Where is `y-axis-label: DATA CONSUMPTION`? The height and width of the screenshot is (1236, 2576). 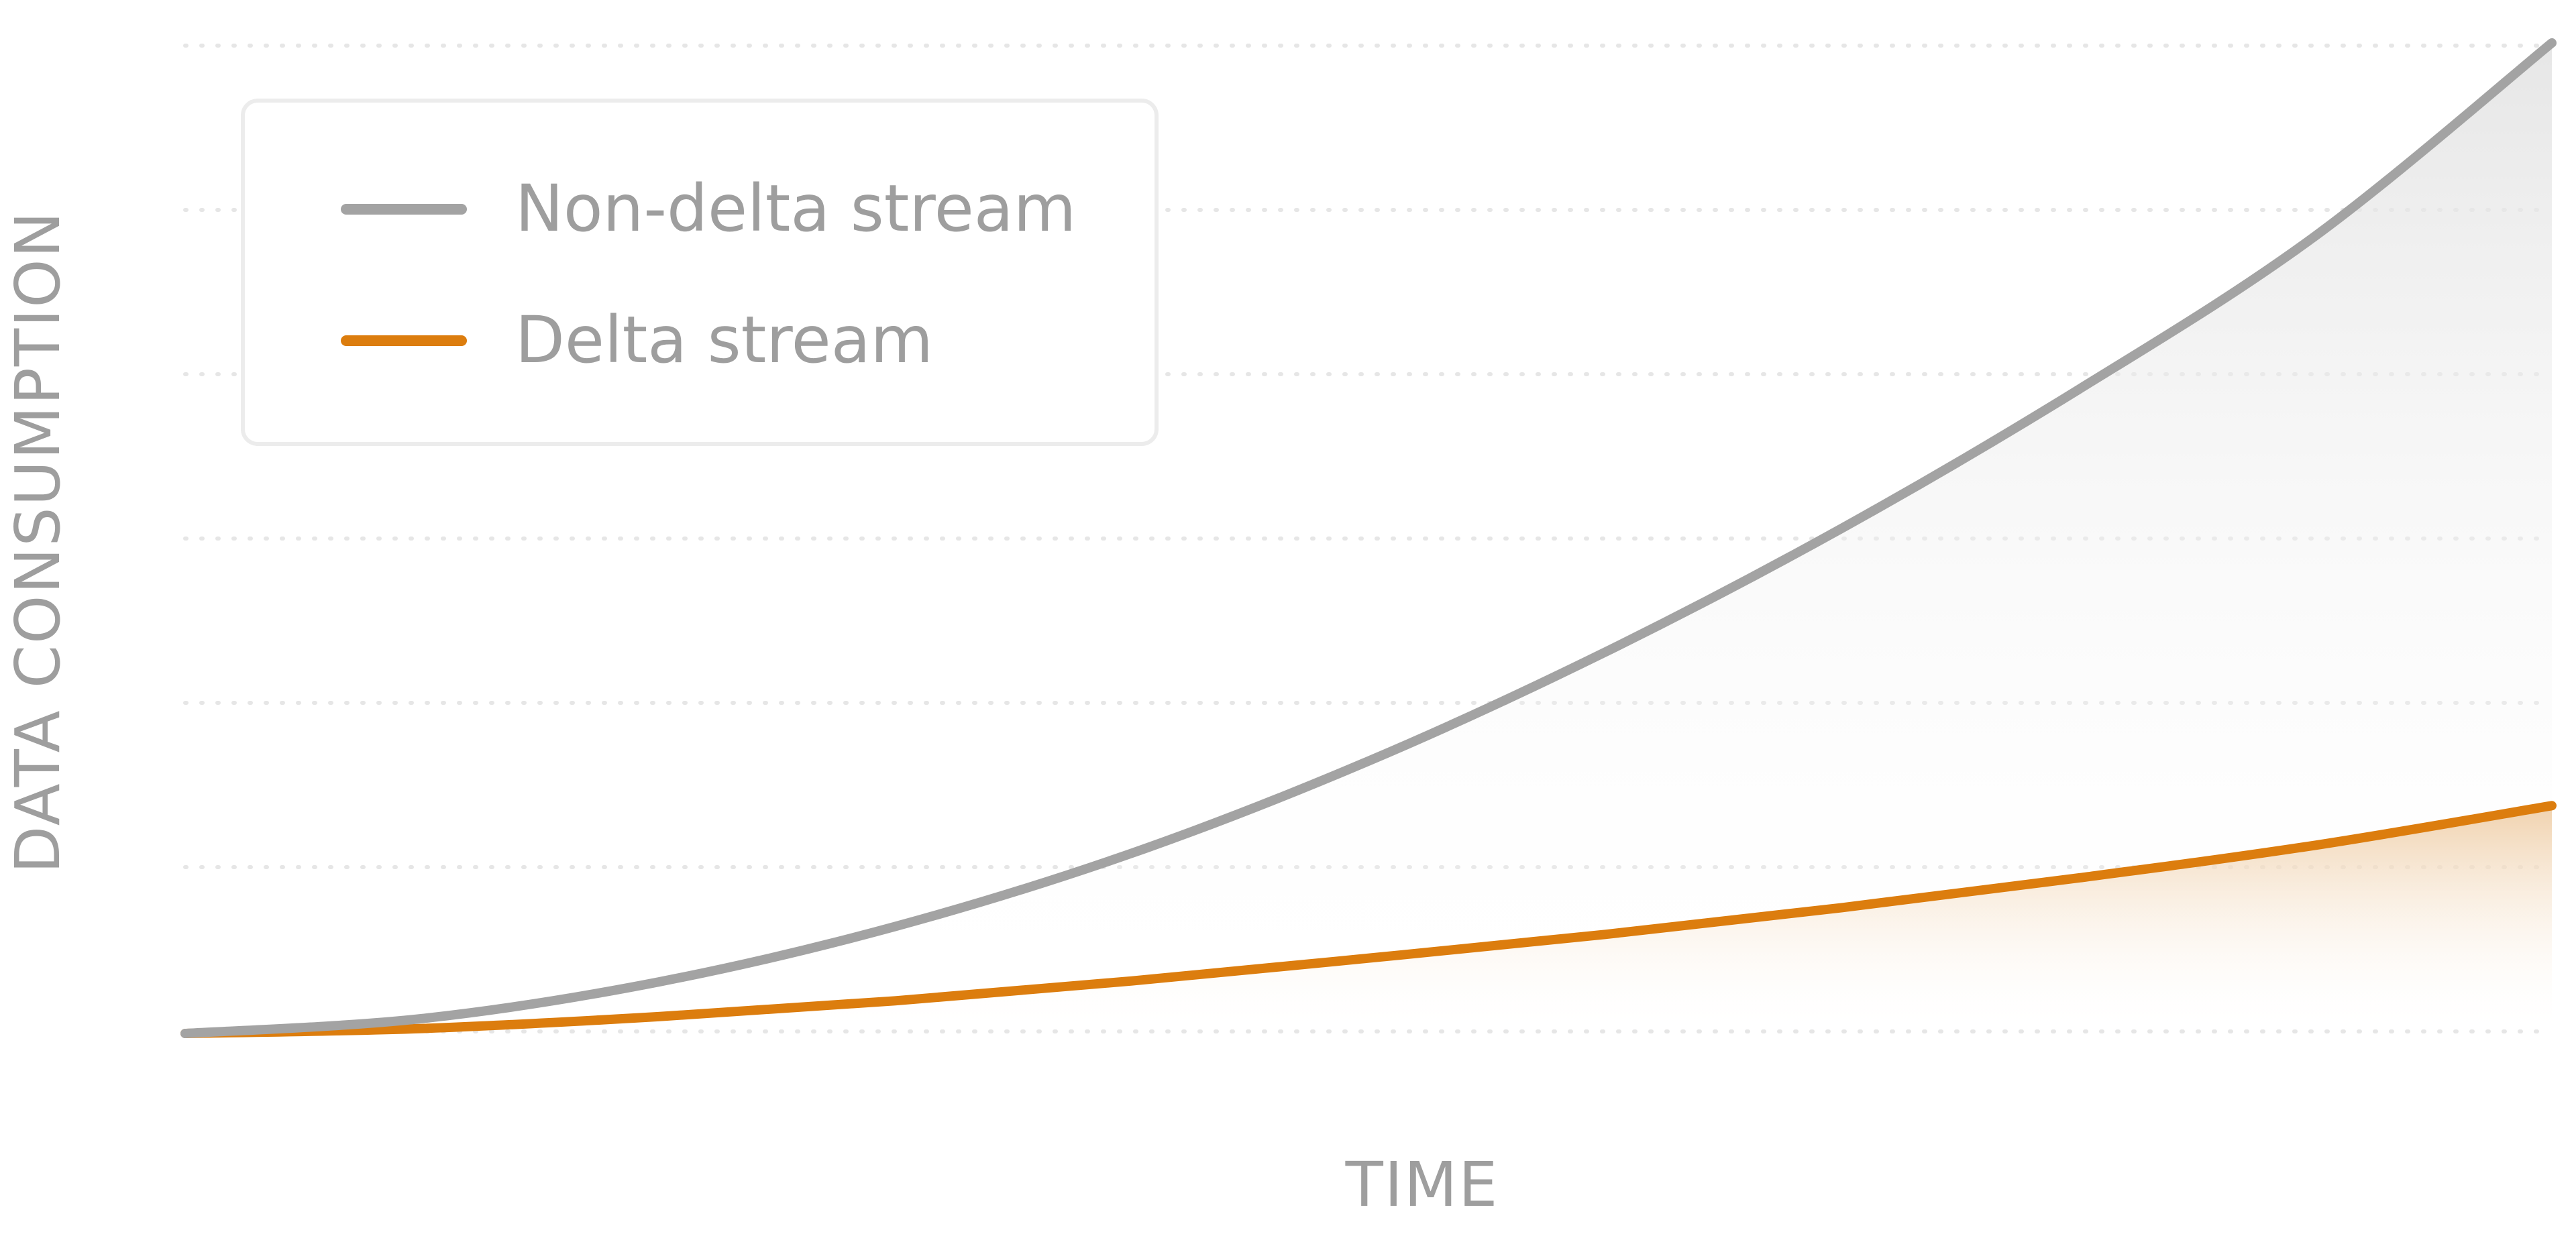
y-axis-label: DATA CONSUMPTION is located at coordinates (38, 542).